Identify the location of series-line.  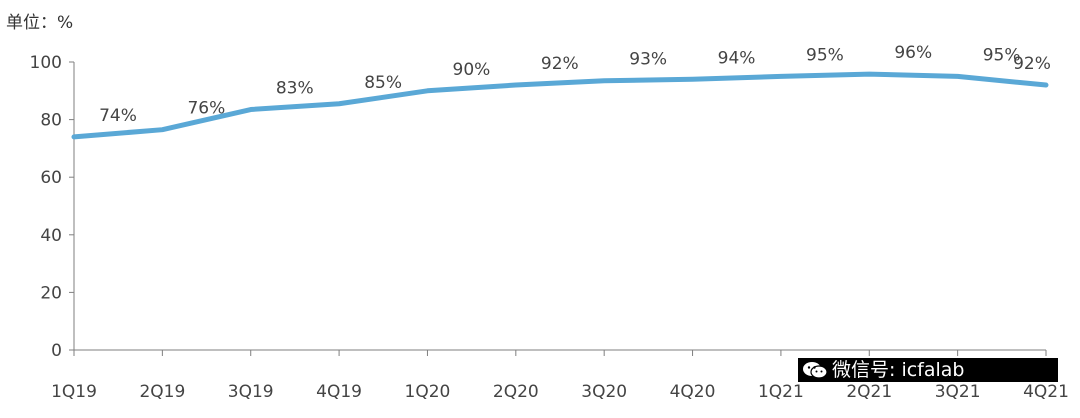
(560, 105).